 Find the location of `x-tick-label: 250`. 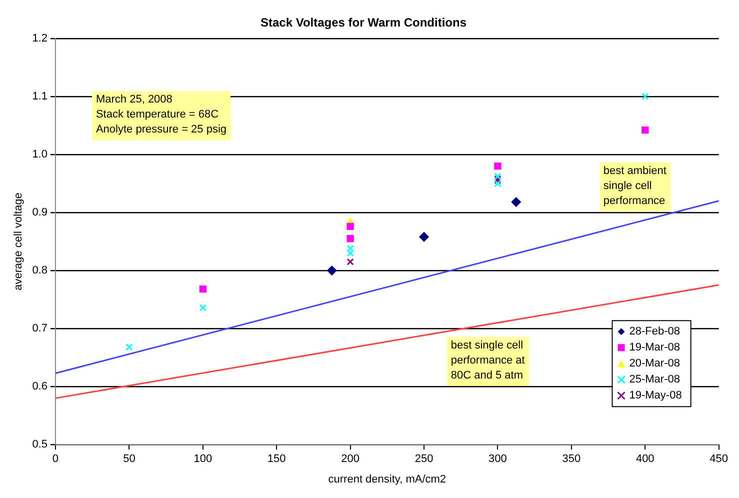

x-tick-label: 250 is located at coordinates (424, 459).